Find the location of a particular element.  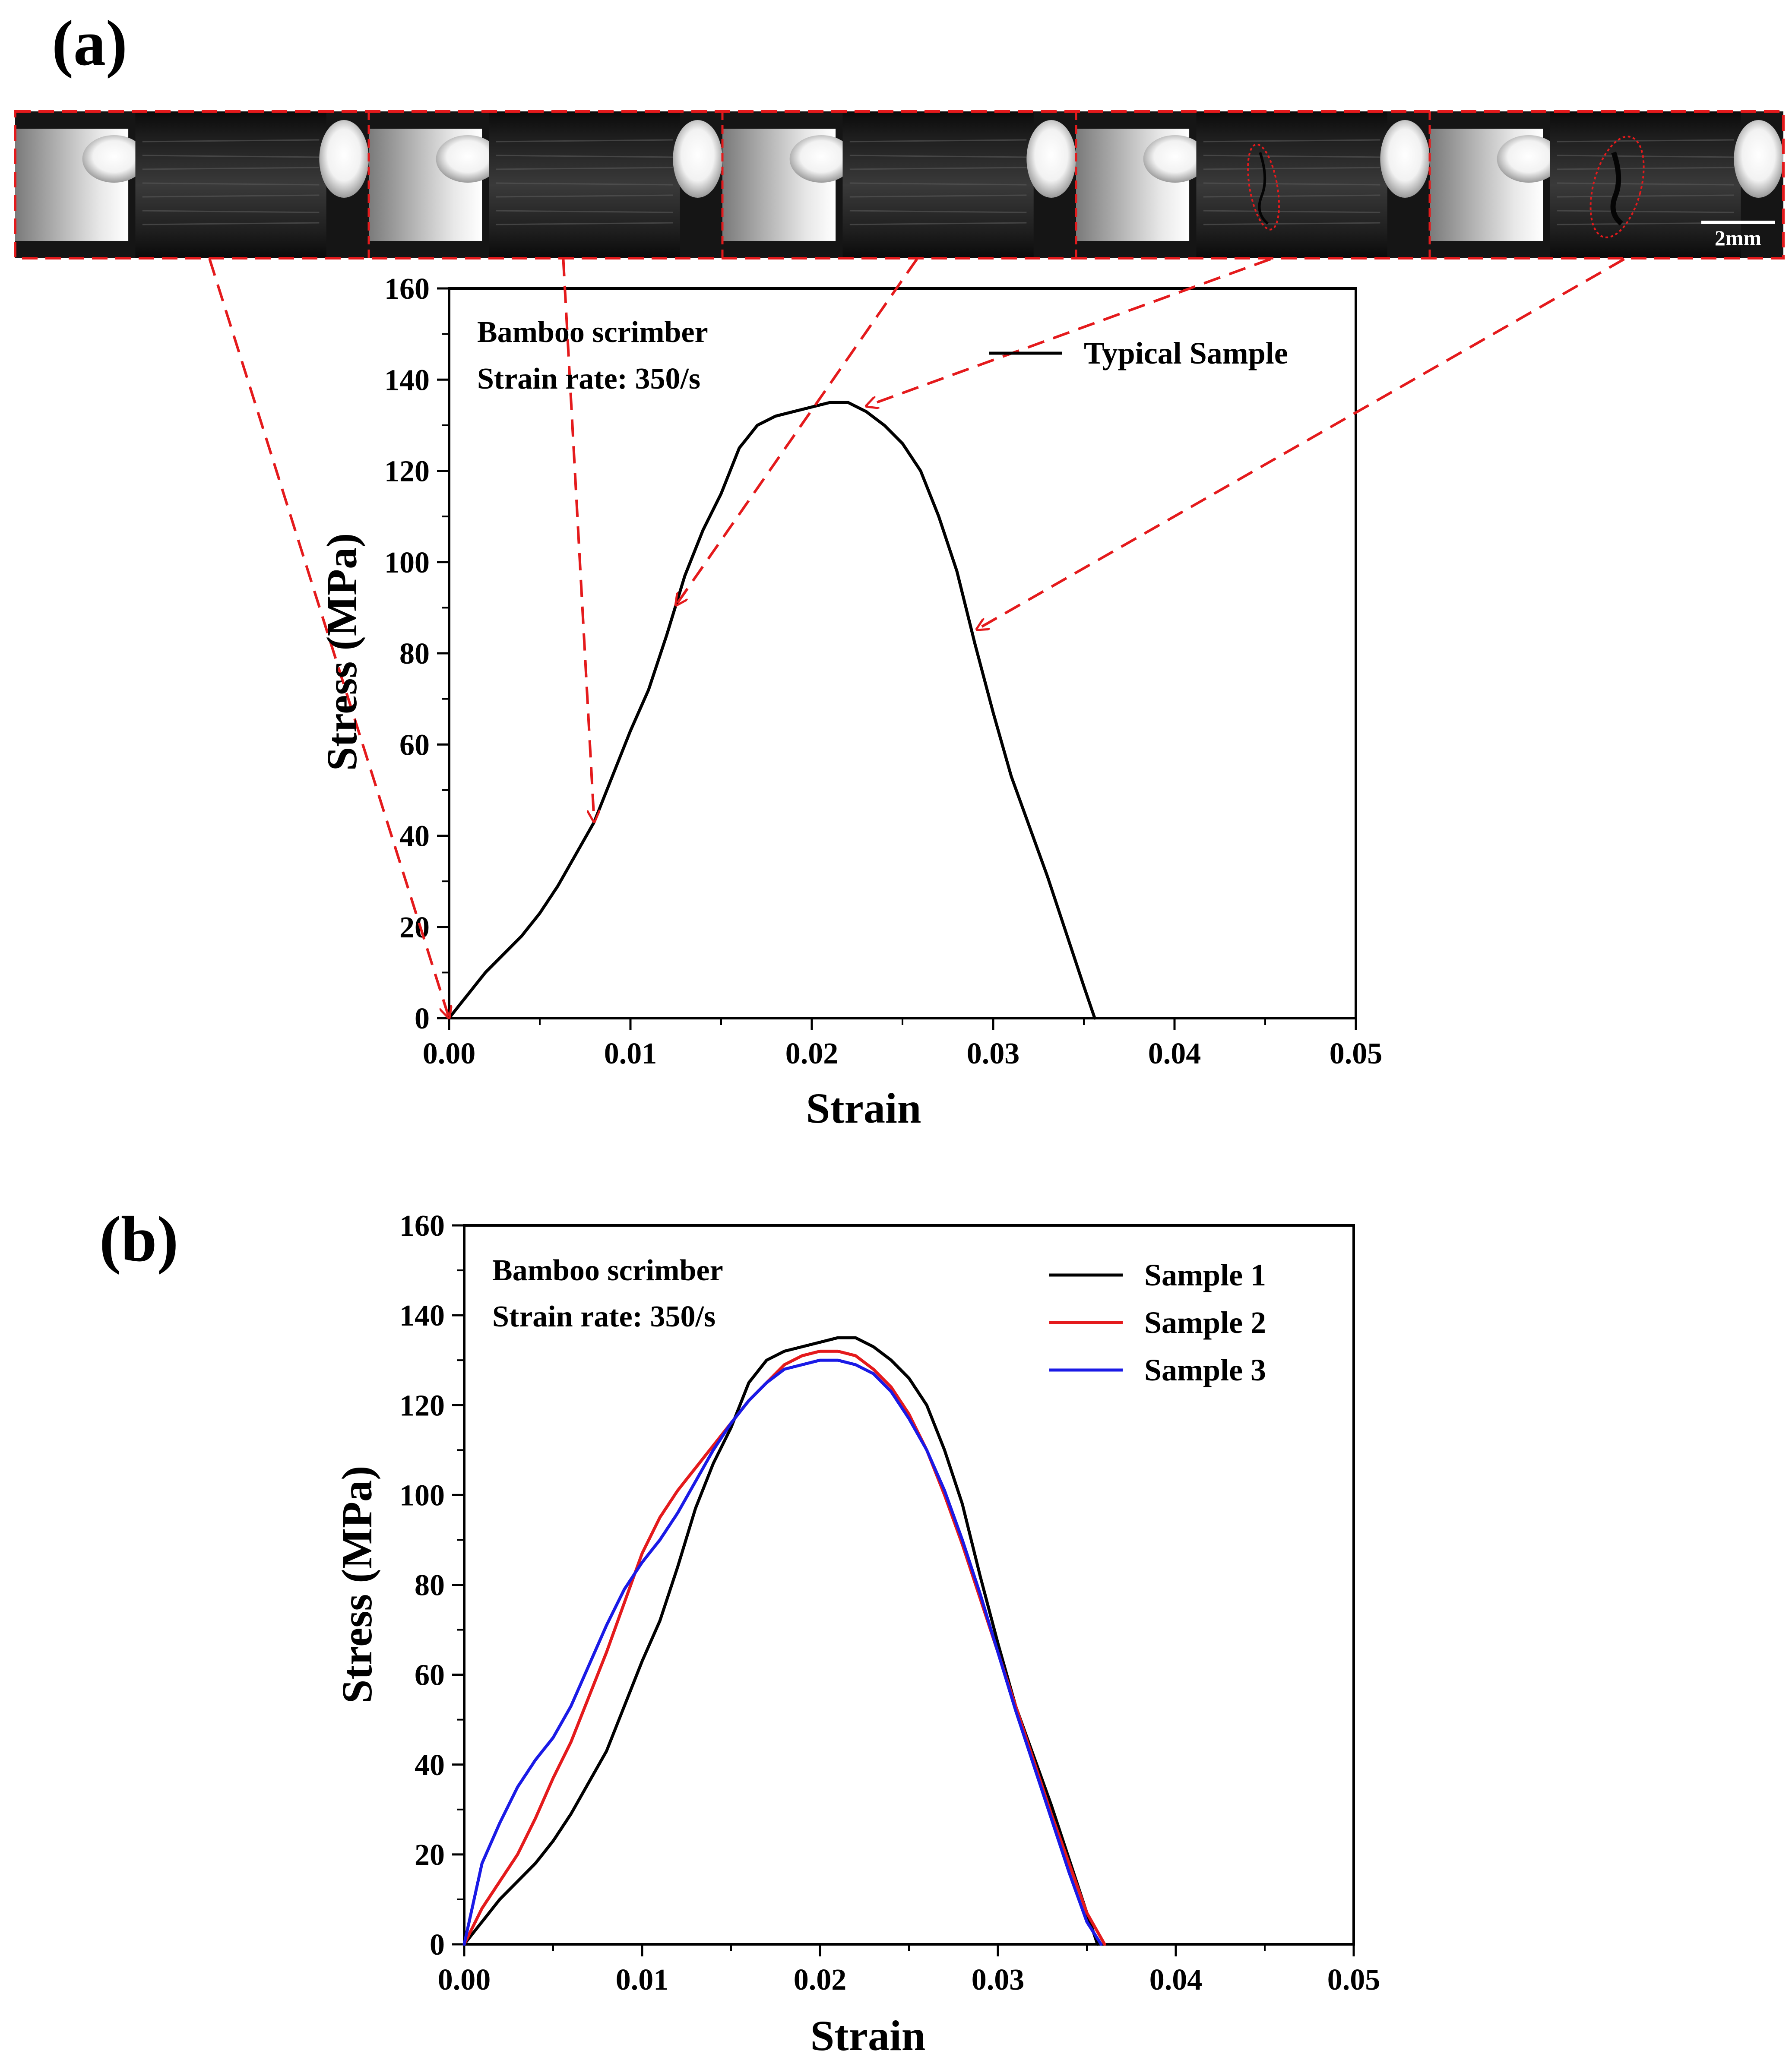

frame-strip is located at coordinates (899, 184).